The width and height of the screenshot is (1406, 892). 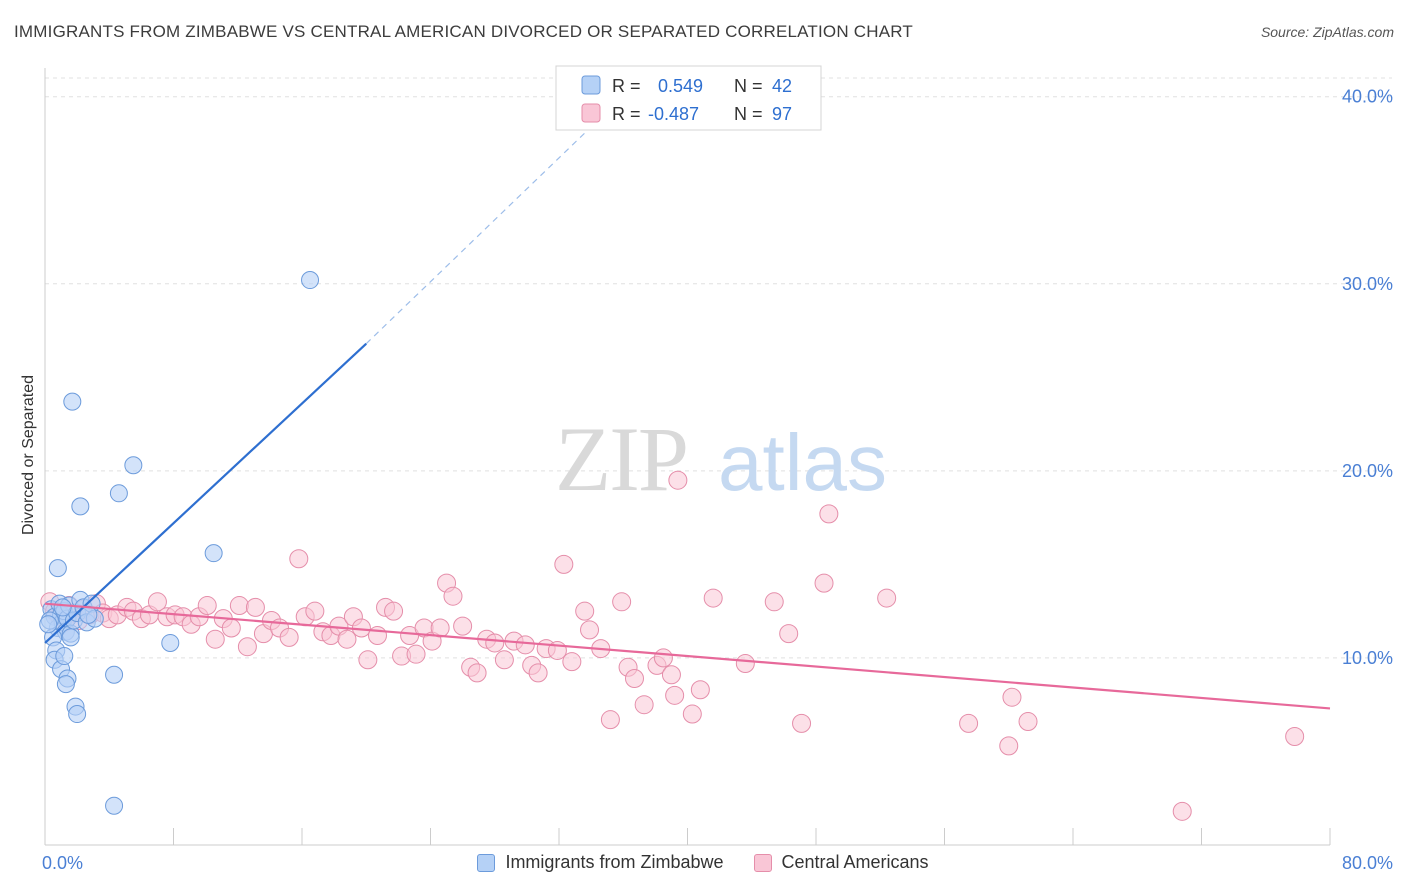 I want to click on legend-swatch-central-americans, so click(x=762, y=862).